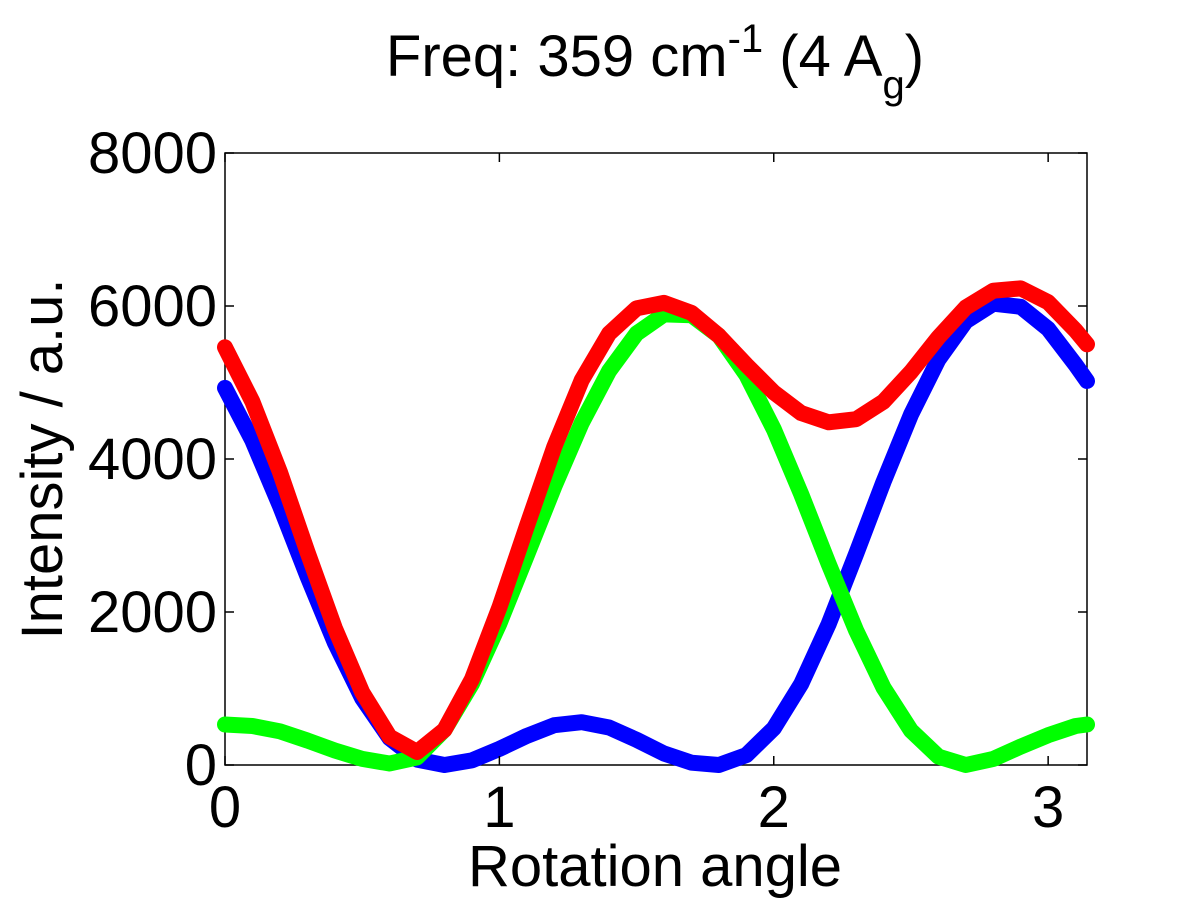 The width and height of the screenshot is (1201, 901). I want to click on x-axis-label: Rotation angle, so click(655, 866).